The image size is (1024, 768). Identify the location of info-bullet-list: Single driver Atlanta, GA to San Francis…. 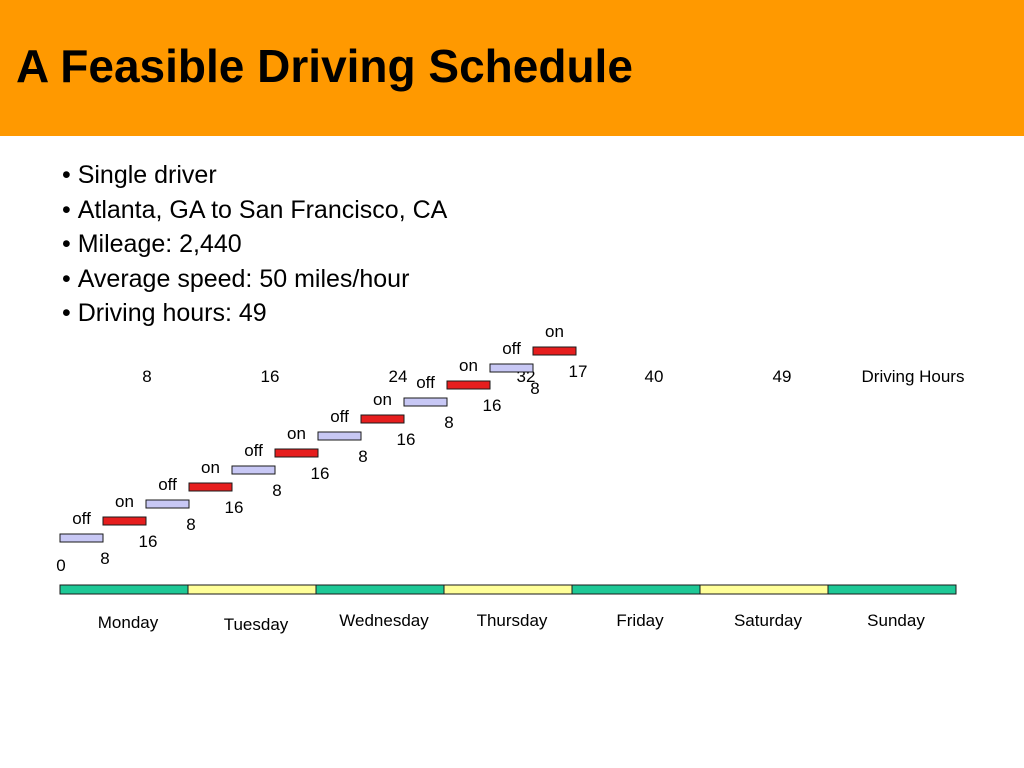
(255, 244).